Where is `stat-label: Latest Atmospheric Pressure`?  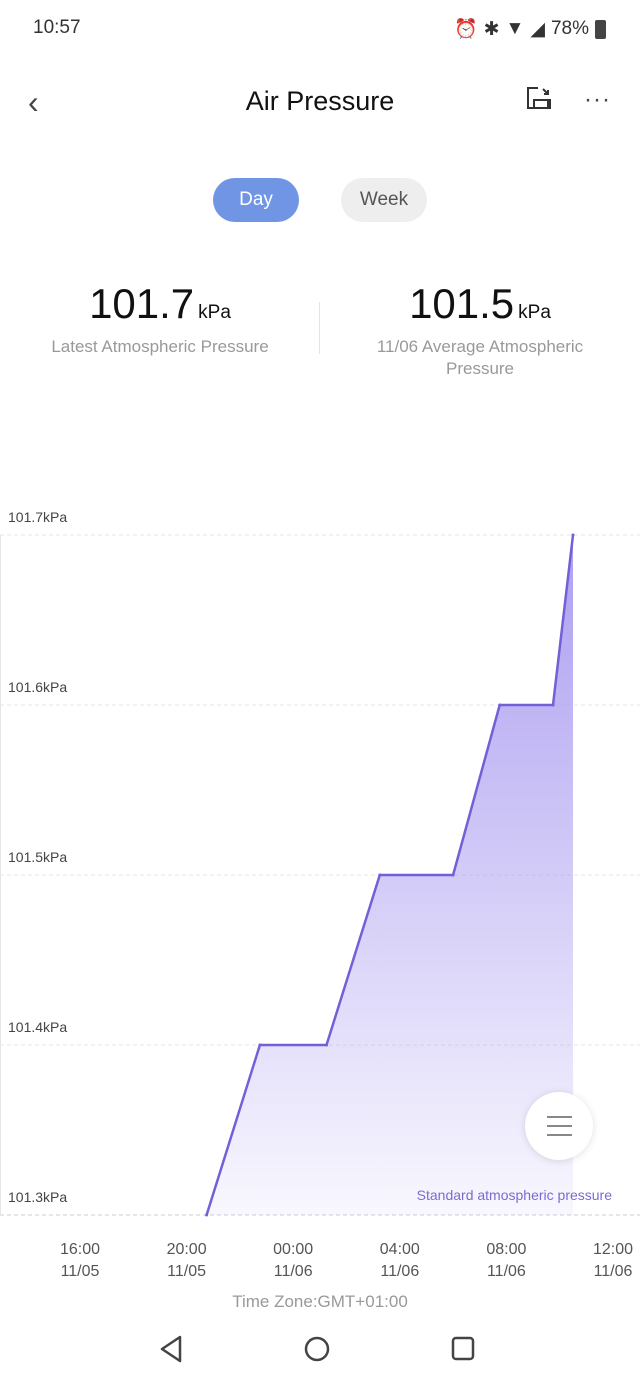 stat-label: Latest Atmospheric Pressure is located at coordinates (160, 346).